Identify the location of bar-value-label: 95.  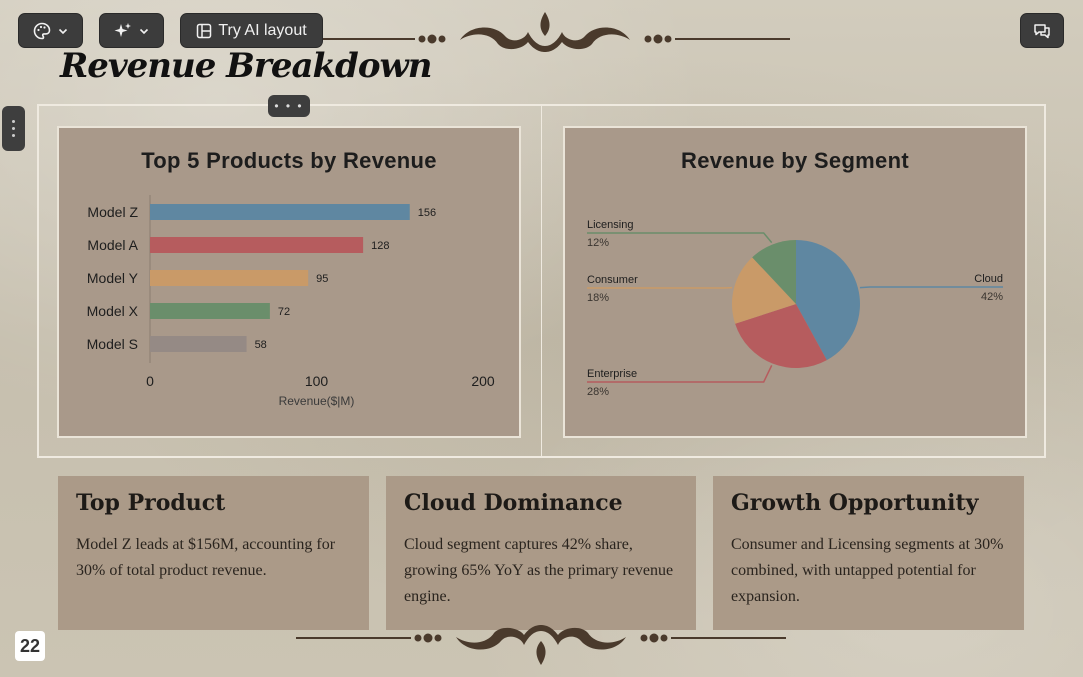
(322, 279).